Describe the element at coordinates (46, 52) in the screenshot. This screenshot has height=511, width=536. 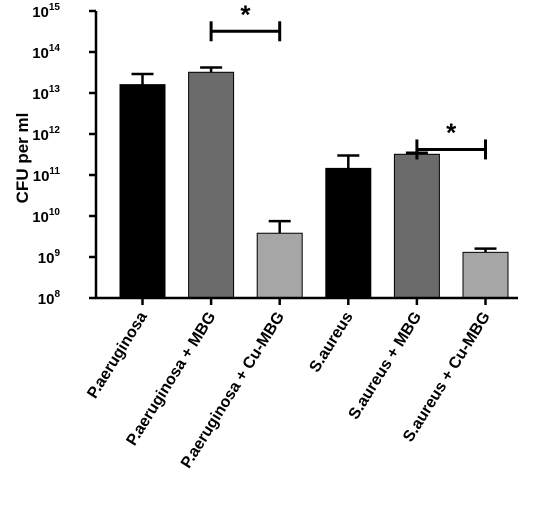
I see `y-tick-label: 10¹⁴` at that location.